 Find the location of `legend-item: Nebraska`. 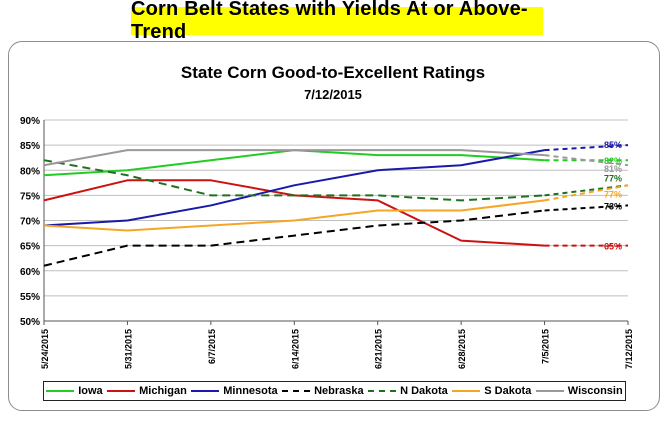

legend-item: Nebraska is located at coordinates (323, 391).